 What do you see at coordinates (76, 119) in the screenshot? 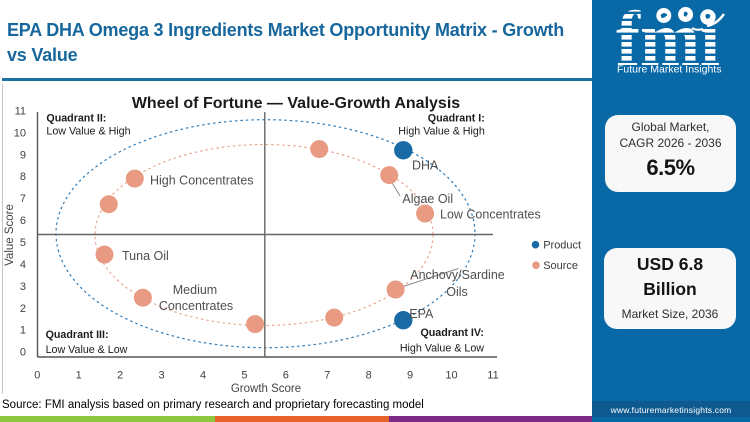
I see `svg-text: Quadrant II:` at bounding box center [76, 119].